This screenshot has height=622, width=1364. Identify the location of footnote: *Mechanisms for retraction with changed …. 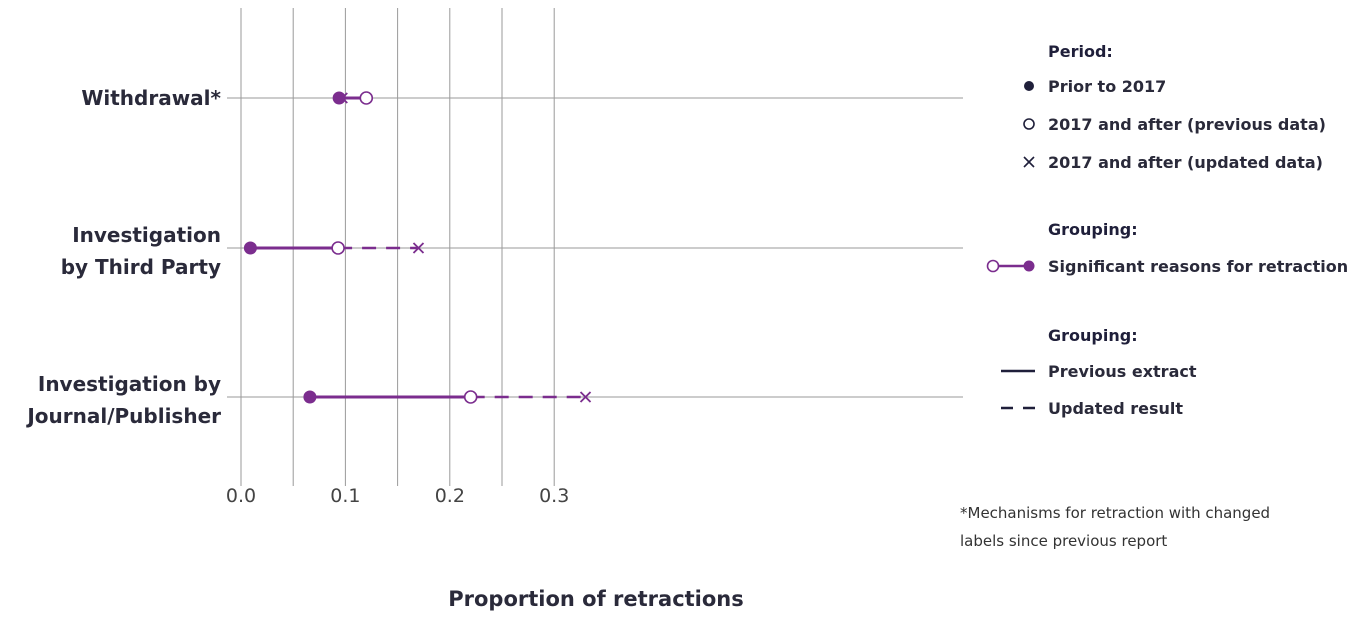
(1115, 527).